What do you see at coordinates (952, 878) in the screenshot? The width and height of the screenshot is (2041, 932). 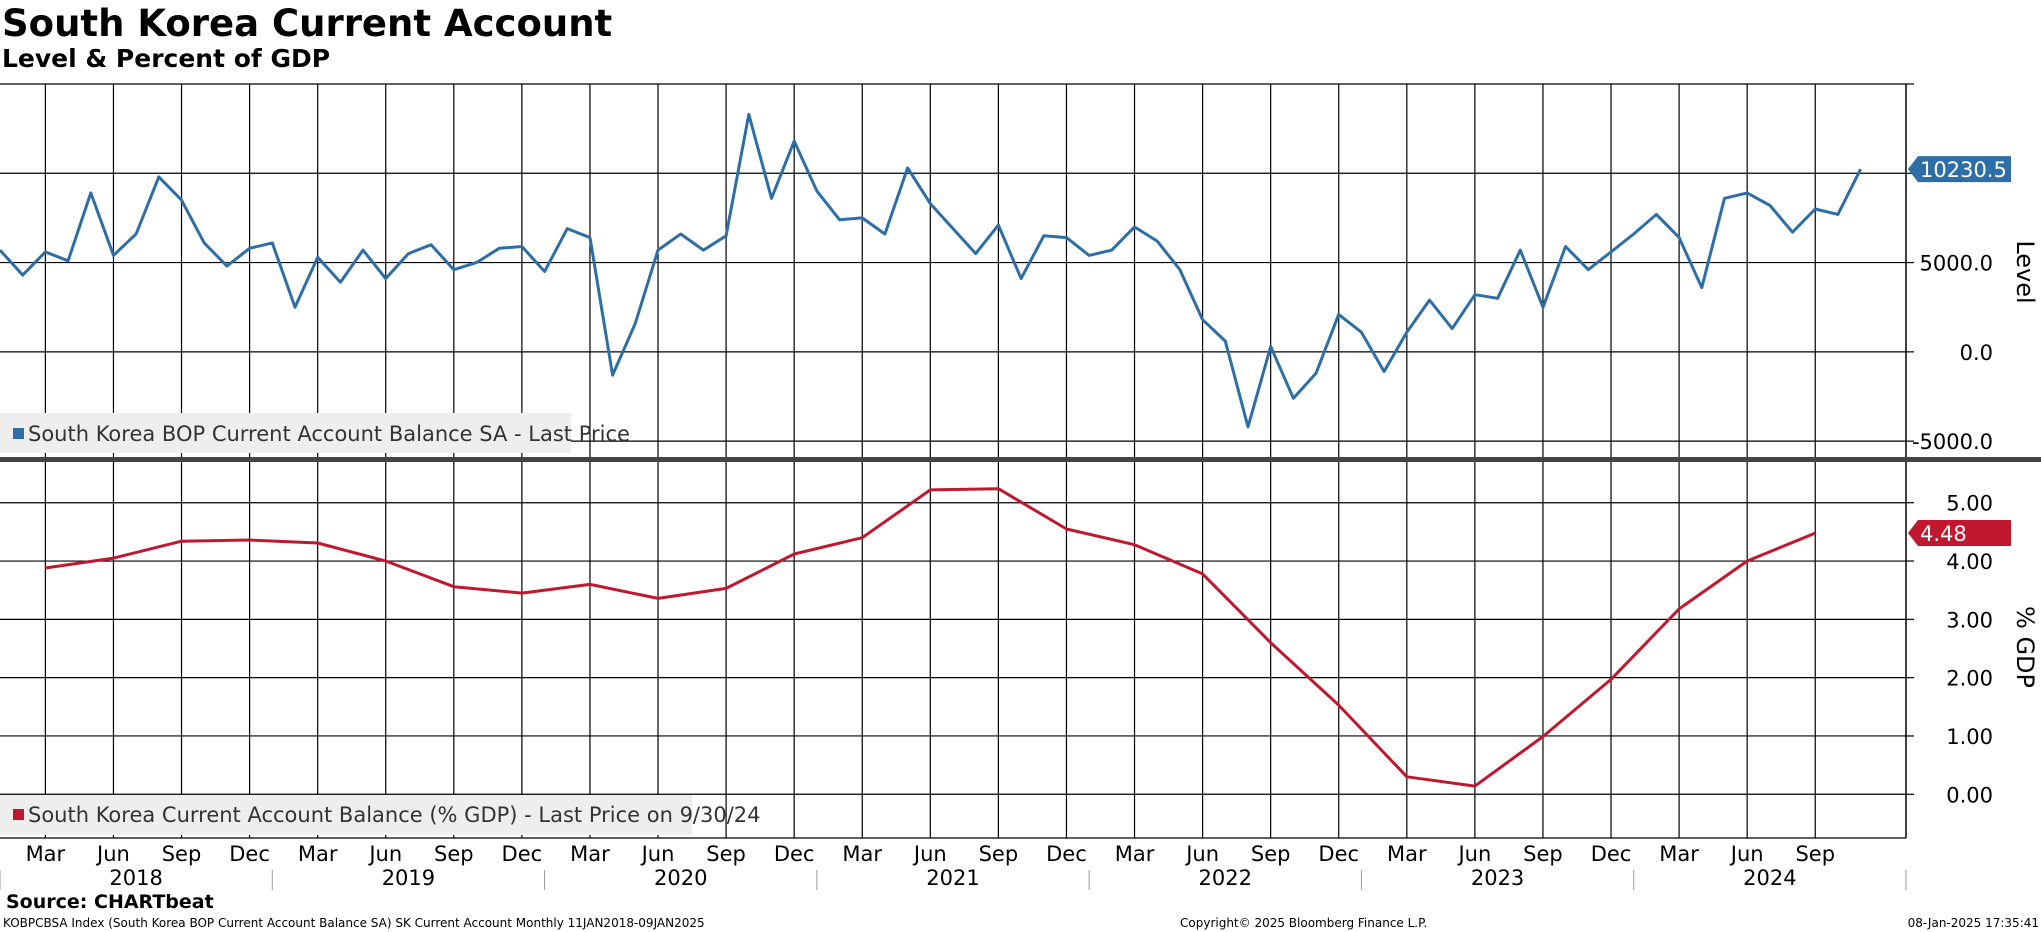 I see `x-tick-label-year: 2021` at bounding box center [952, 878].